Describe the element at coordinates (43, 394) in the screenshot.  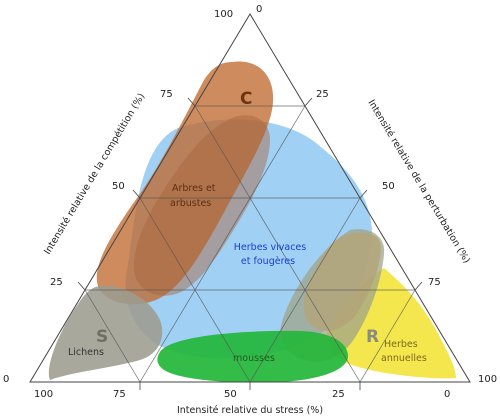
I see `bottom-tick-100: 100` at that location.